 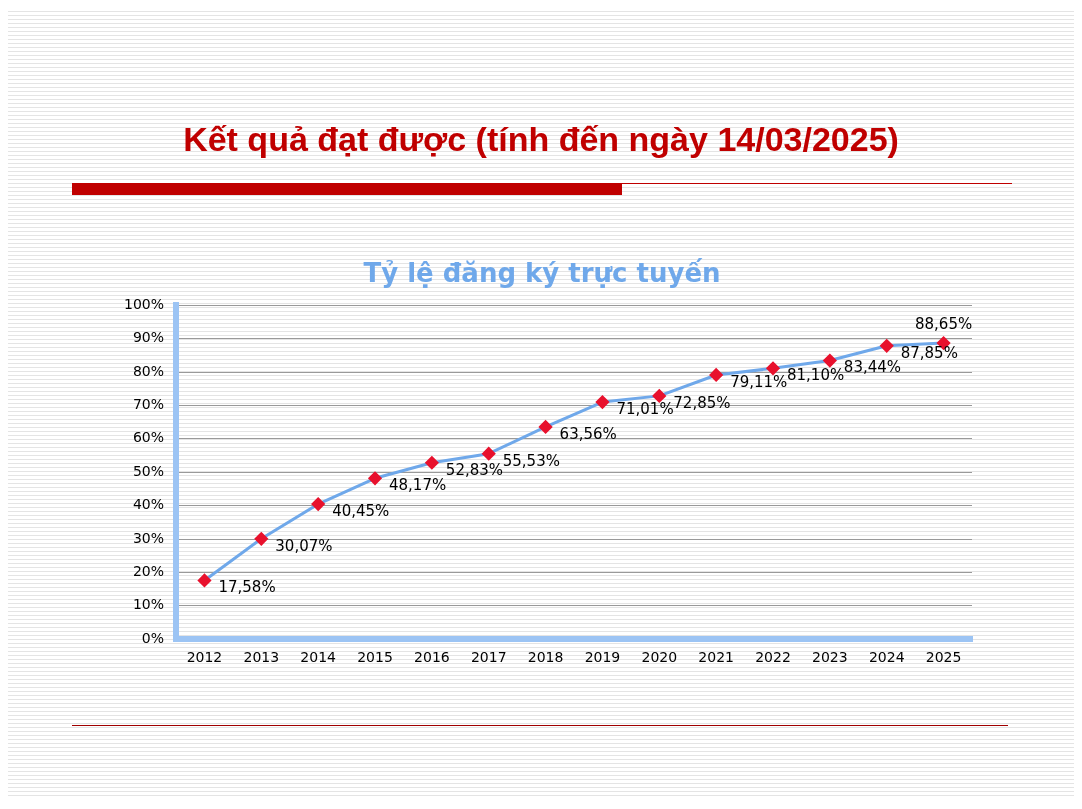 I want to click on y-tick-label: 40%, so click(x=148, y=504).